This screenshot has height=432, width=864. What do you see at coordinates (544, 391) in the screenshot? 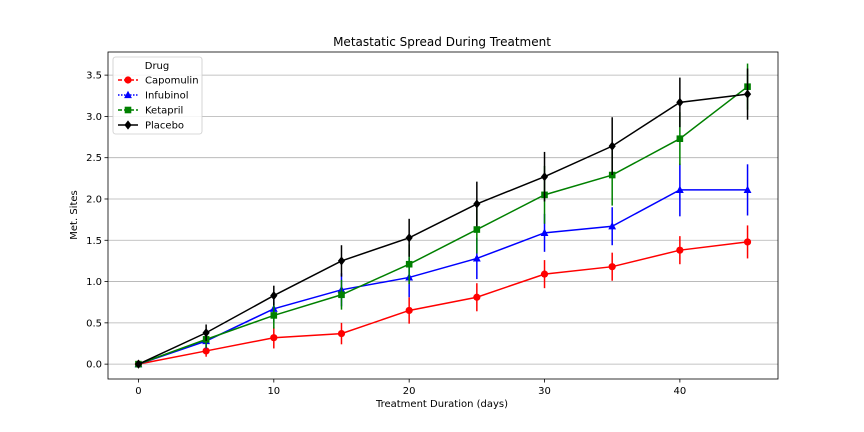
I see `x-tick-label: 30` at bounding box center [544, 391].